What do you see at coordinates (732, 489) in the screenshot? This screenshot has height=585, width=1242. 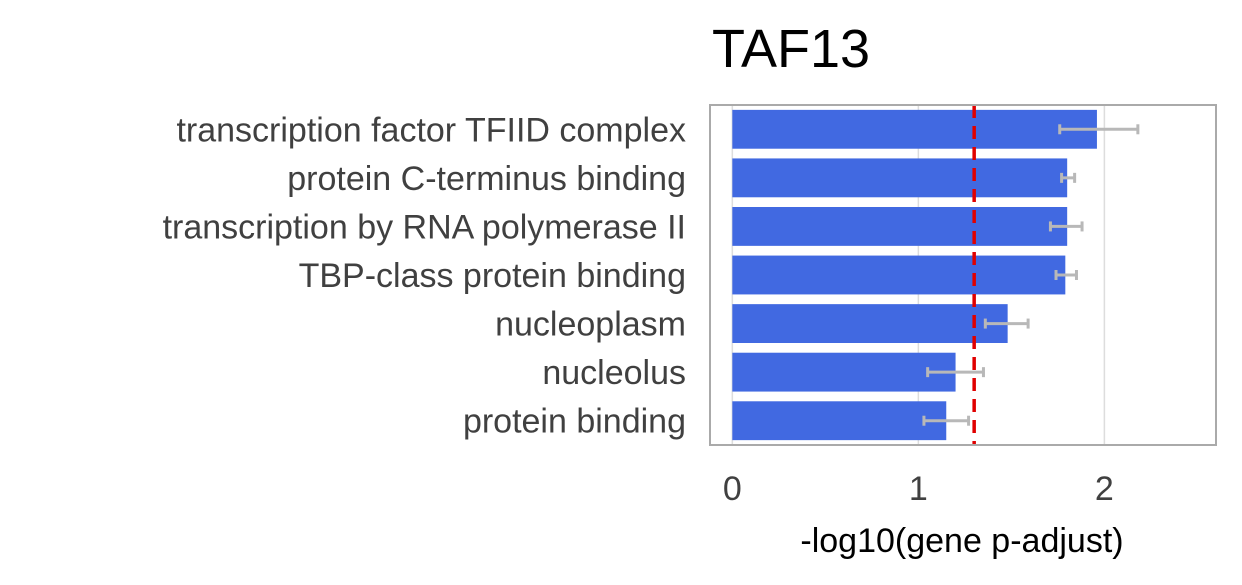 I see `x-tick-label: 0` at bounding box center [732, 489].